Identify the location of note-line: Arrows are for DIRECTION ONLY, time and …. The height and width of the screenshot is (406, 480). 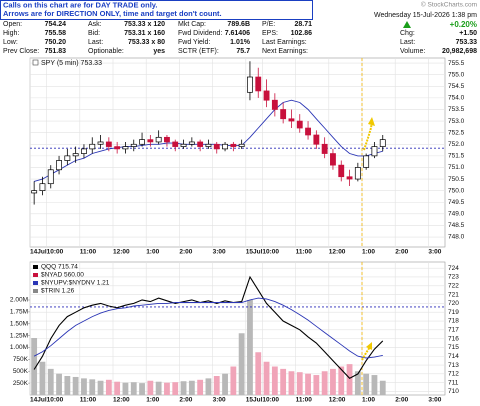
(112, 13).